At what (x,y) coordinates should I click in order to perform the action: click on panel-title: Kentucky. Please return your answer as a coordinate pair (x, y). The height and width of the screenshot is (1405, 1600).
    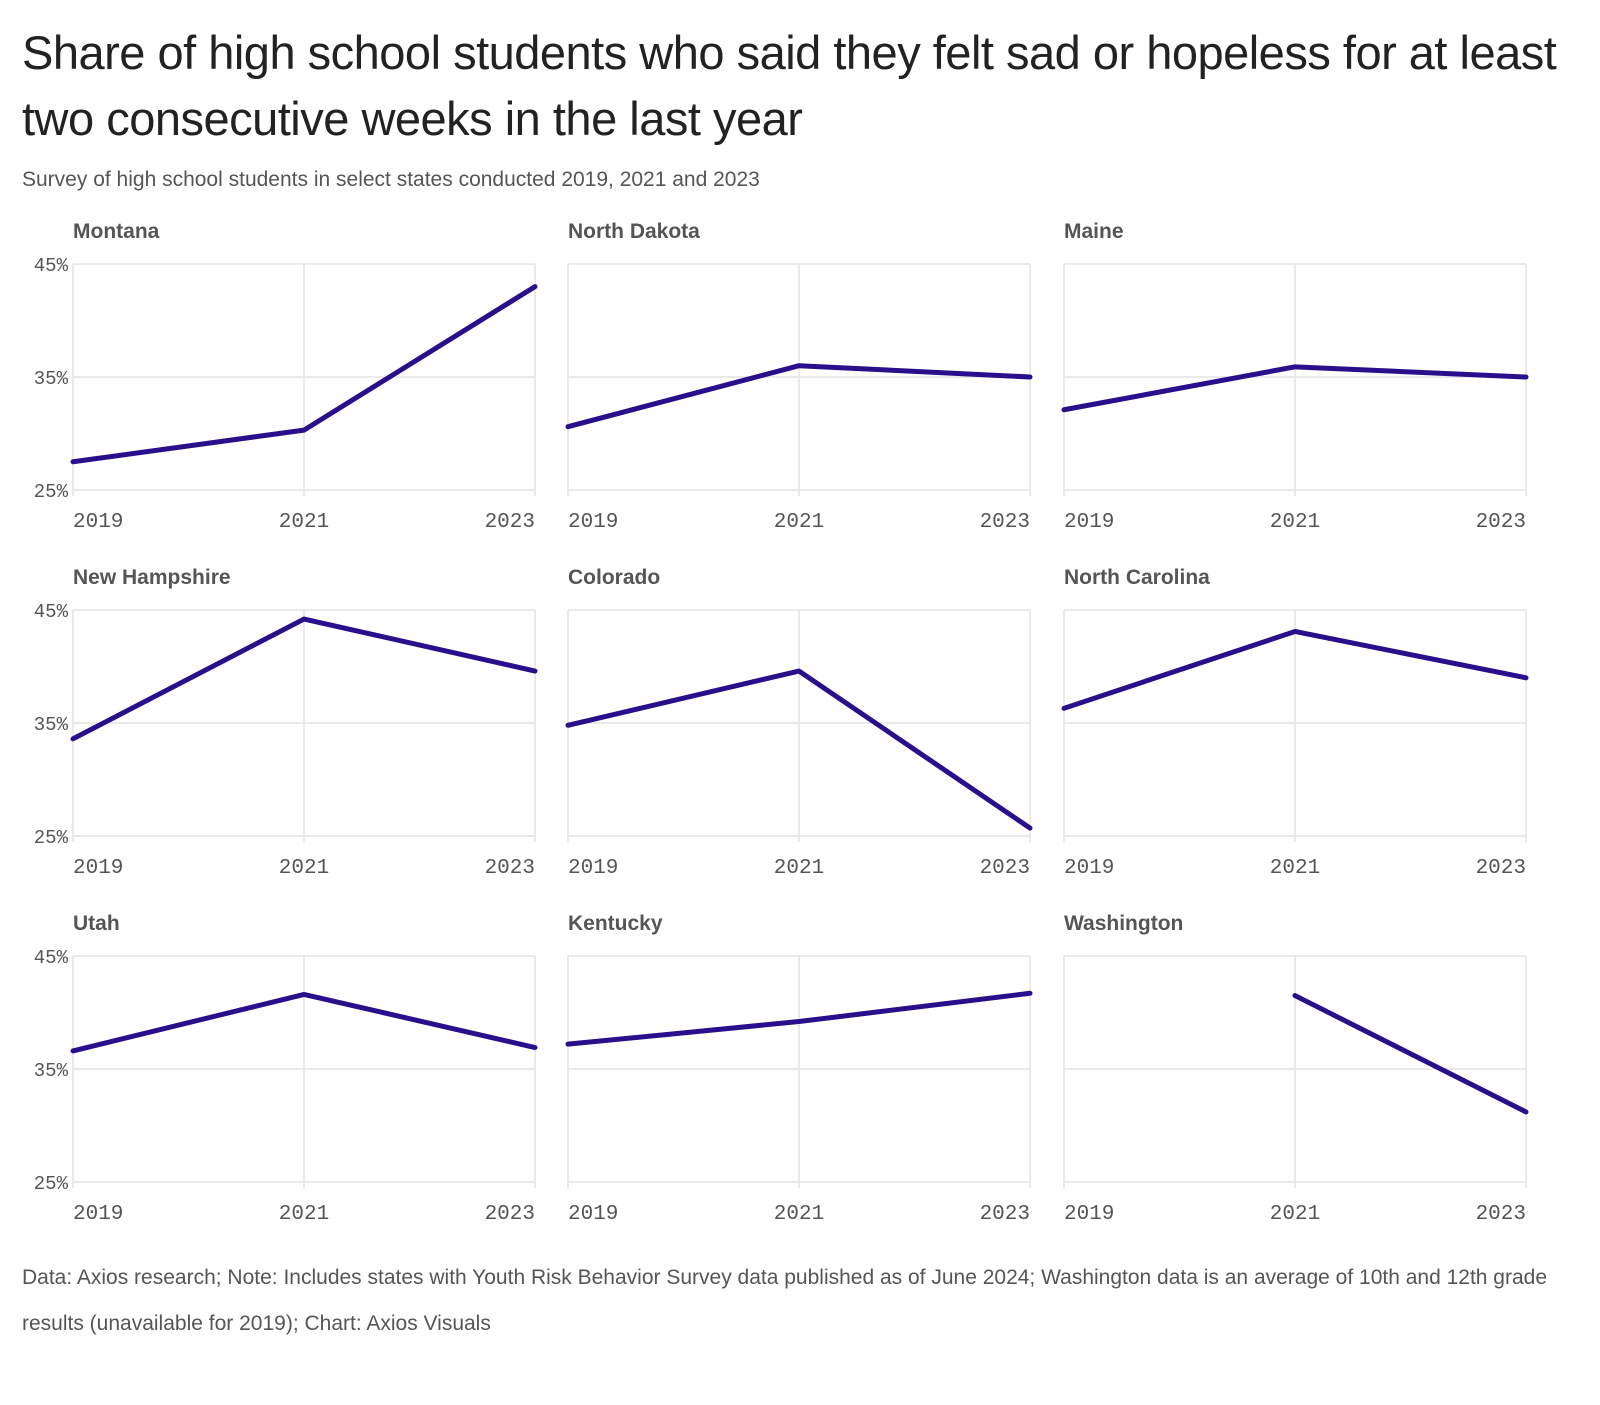
    Looking at the image, I should click on (615, 923).